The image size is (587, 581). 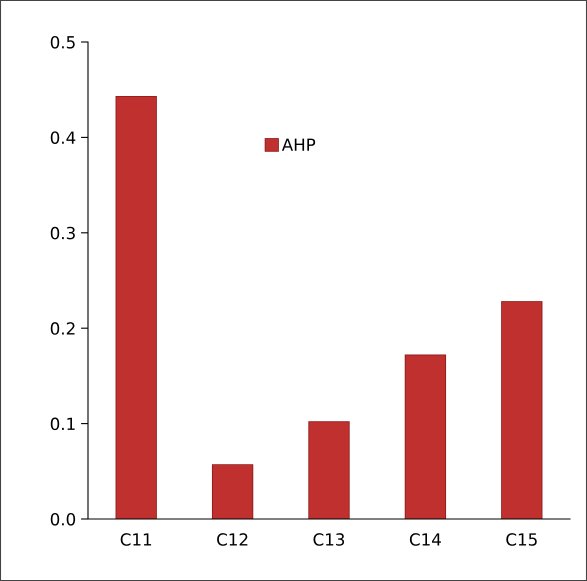 What do you see at coordinates (62, 233) in the screenshot?
I see `y-tick-label: 0.3` at bounding box center [62, 233].